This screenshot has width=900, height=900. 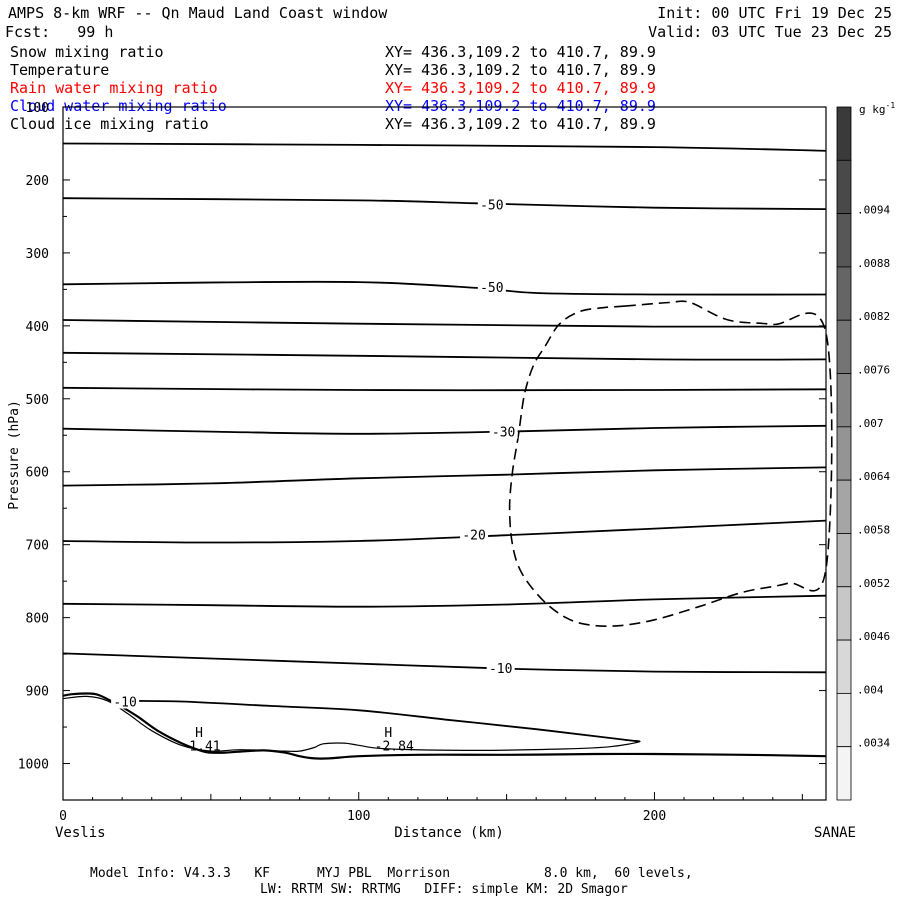 I want to click on field-name-cloud-water: Cloud water mixing ratio, so click(x=118, y=106).